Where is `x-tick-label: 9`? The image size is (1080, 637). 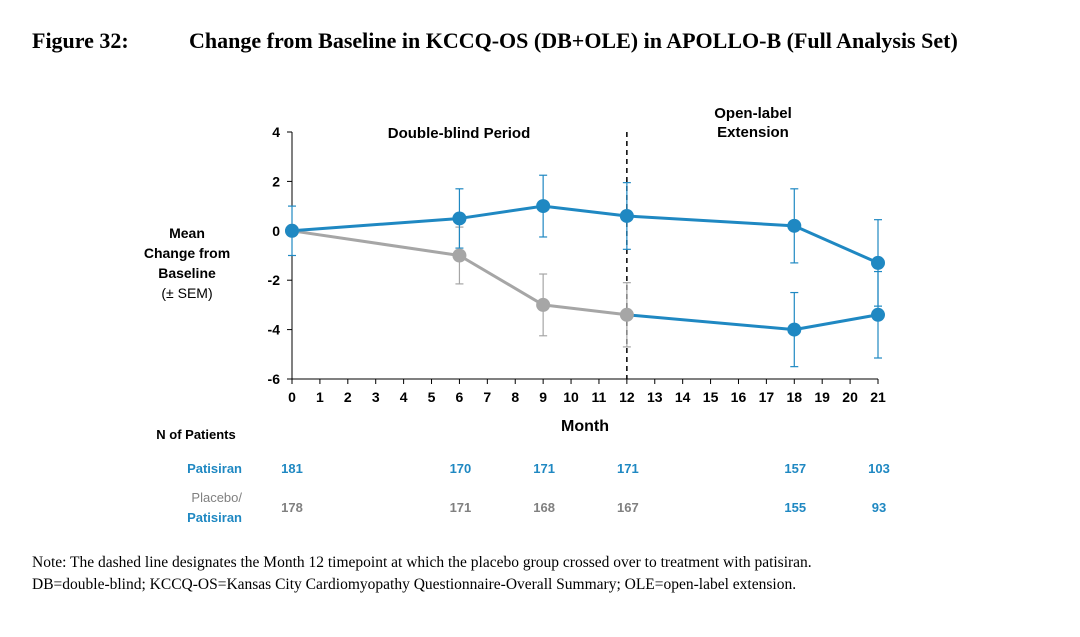
x-tick-label: 9 is located at coordinates (543, 397).